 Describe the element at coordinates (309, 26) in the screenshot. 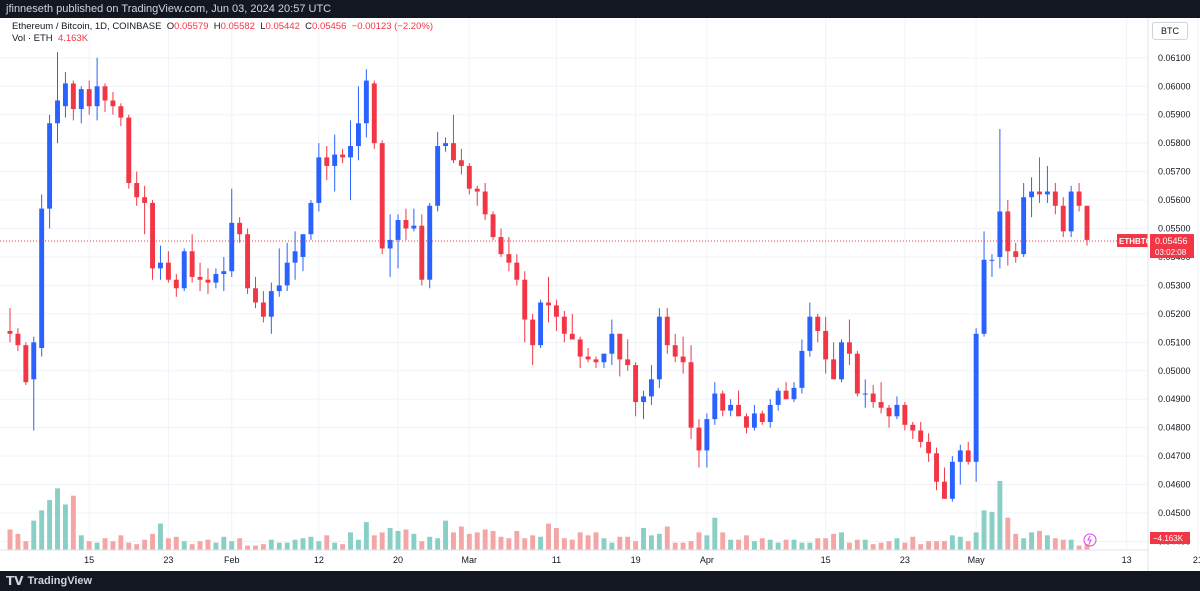

I see `legend-close-label: C` at that location.